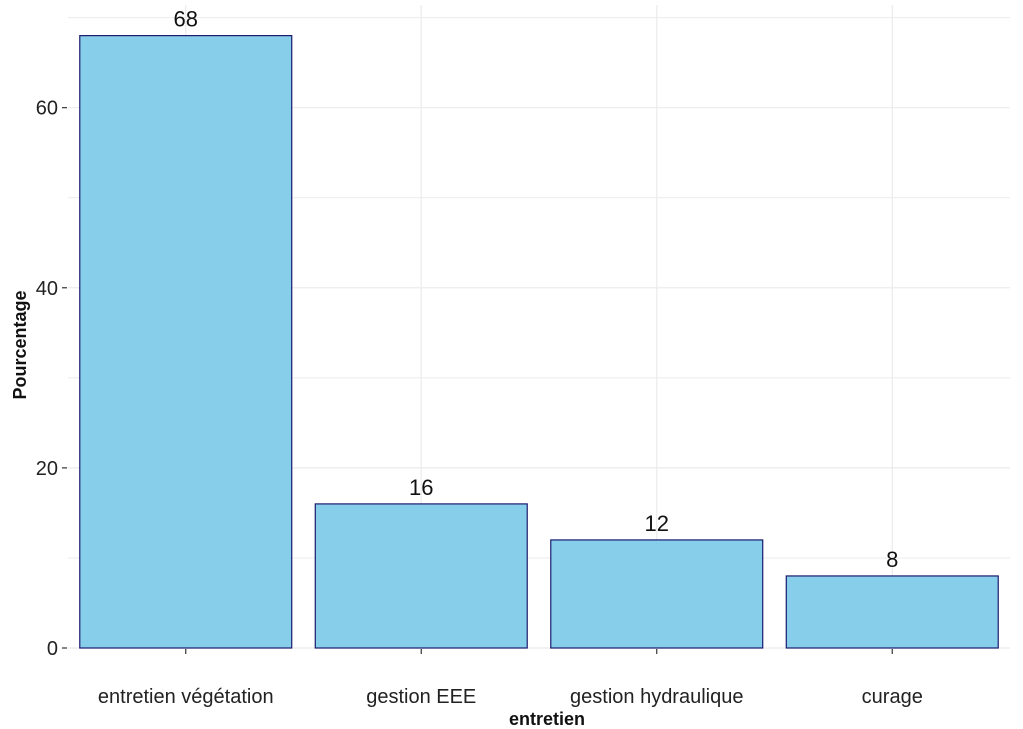 This screenshot has width=1023, height=729. What do you see at coordinates (892, 697) in the screenshot?
I see `x-tick-label: curage` at bounding box center [892, 697].